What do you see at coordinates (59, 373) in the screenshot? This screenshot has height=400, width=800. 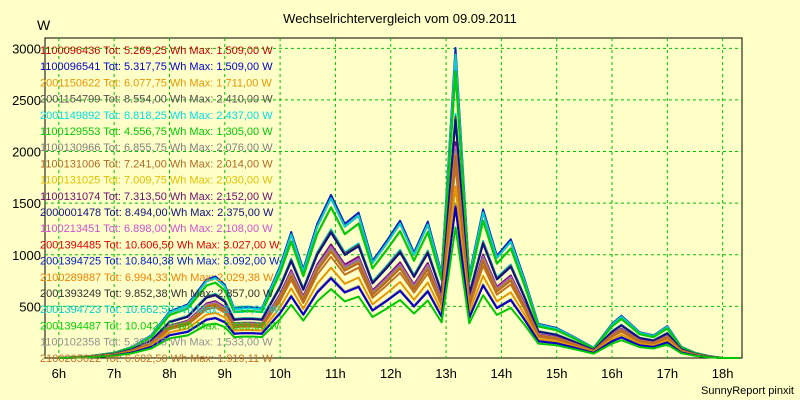 I see `x-tick-label: 6h` at bounding box center [59, 373].